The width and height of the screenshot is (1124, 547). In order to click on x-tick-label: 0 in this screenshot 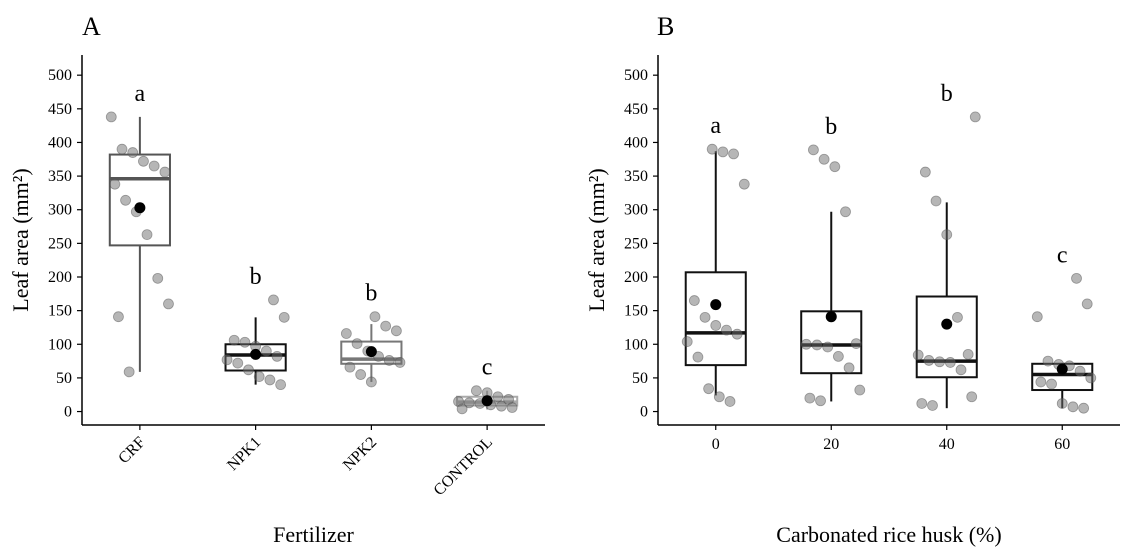, I will do `click(716, 444)`.